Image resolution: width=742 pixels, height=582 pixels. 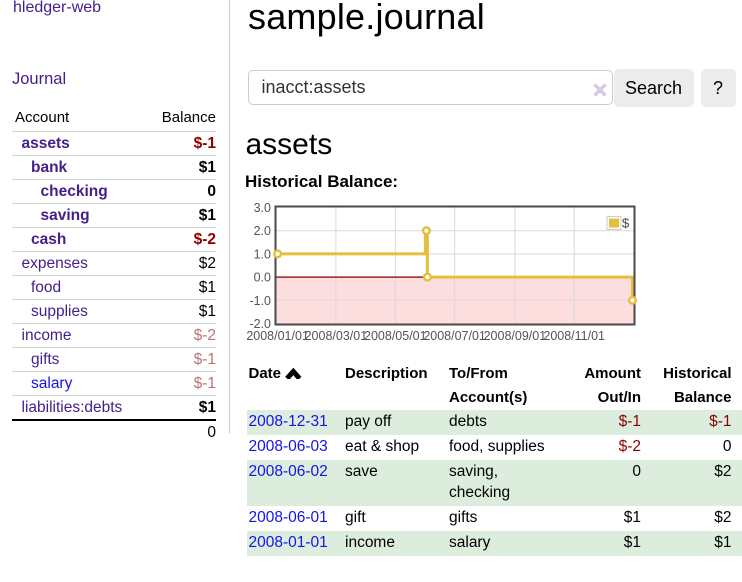 I want to click on svg-text: 2008/05/01, so click(x=395, y=336).